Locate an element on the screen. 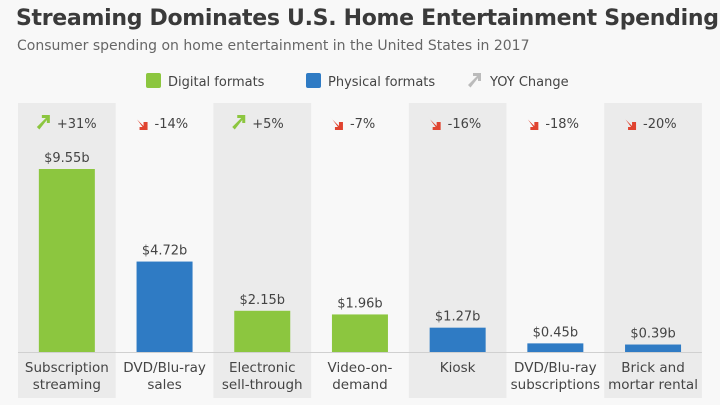 This screenshot has width=720, height=405. category-label-1: sales is located at coordinates (164, 385).